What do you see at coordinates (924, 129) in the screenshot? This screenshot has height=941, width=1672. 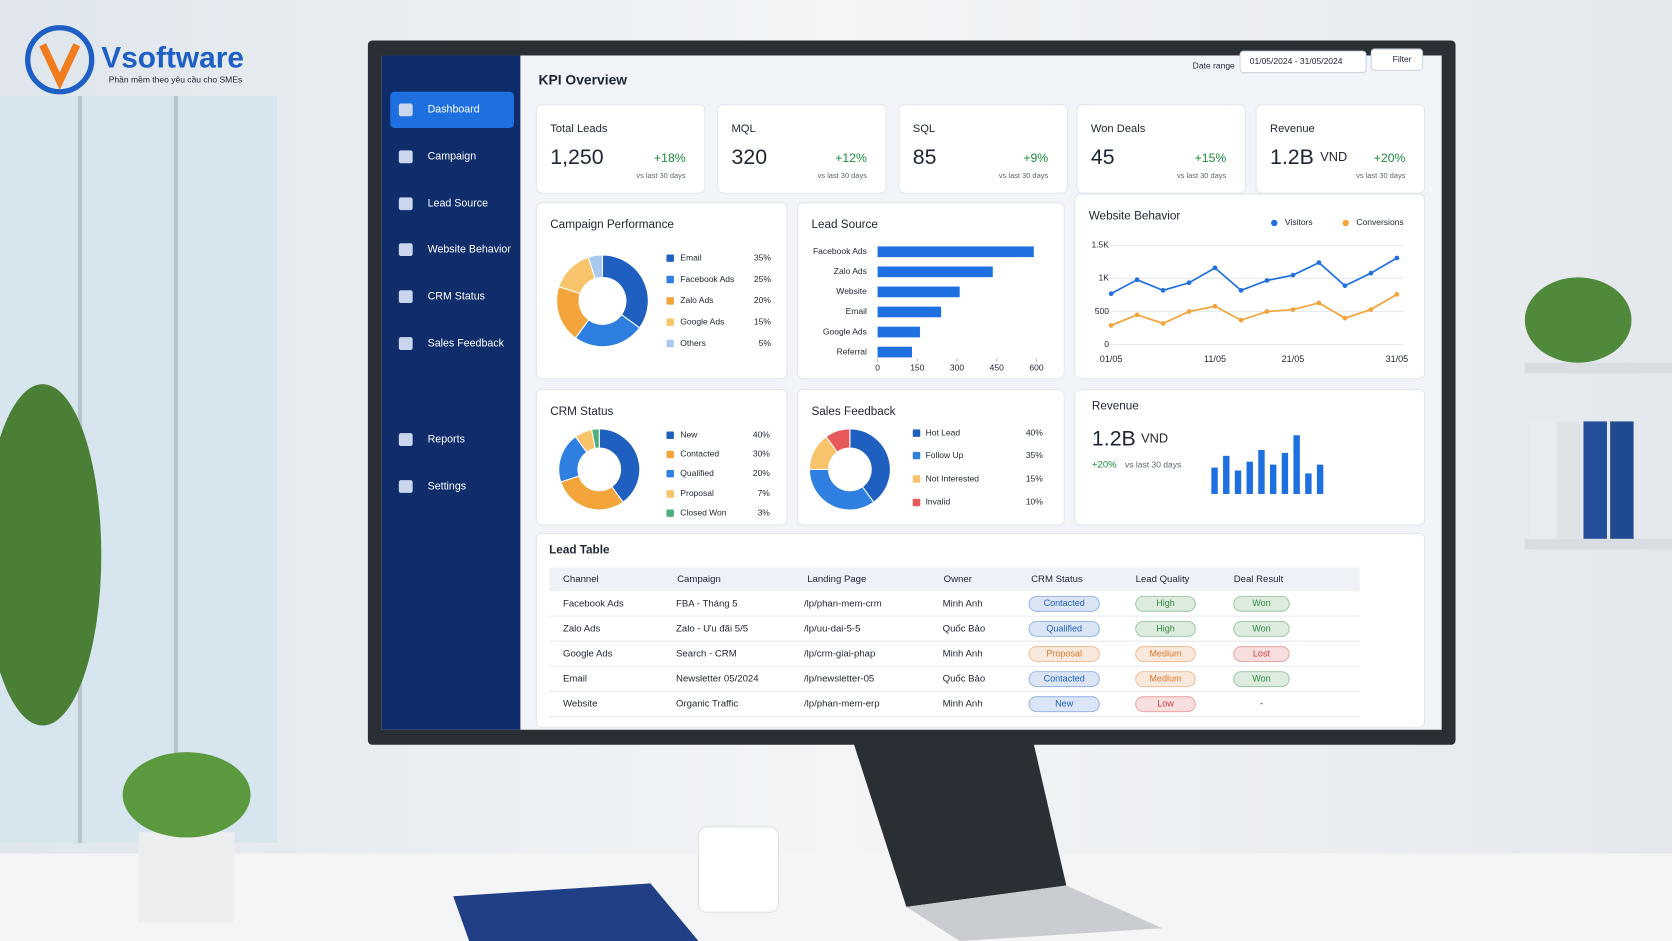 I see `kpi-label: SQL` at bounding box center [924, 129].